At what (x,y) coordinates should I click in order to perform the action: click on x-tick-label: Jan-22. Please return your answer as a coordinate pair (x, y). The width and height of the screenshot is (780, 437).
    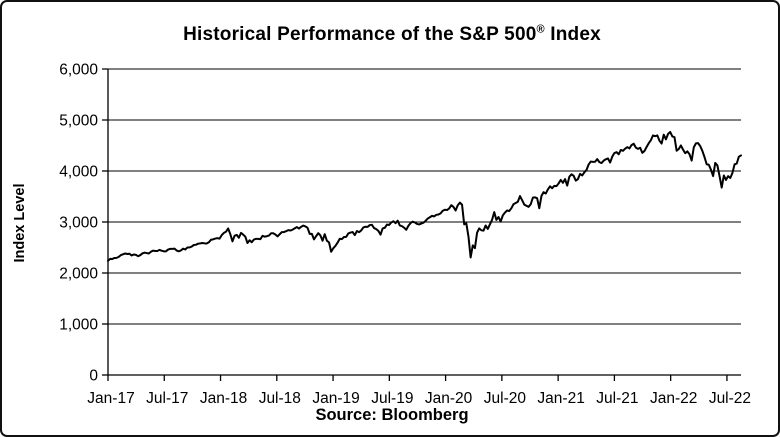
    Looking at the image, I should click on (673, 398).